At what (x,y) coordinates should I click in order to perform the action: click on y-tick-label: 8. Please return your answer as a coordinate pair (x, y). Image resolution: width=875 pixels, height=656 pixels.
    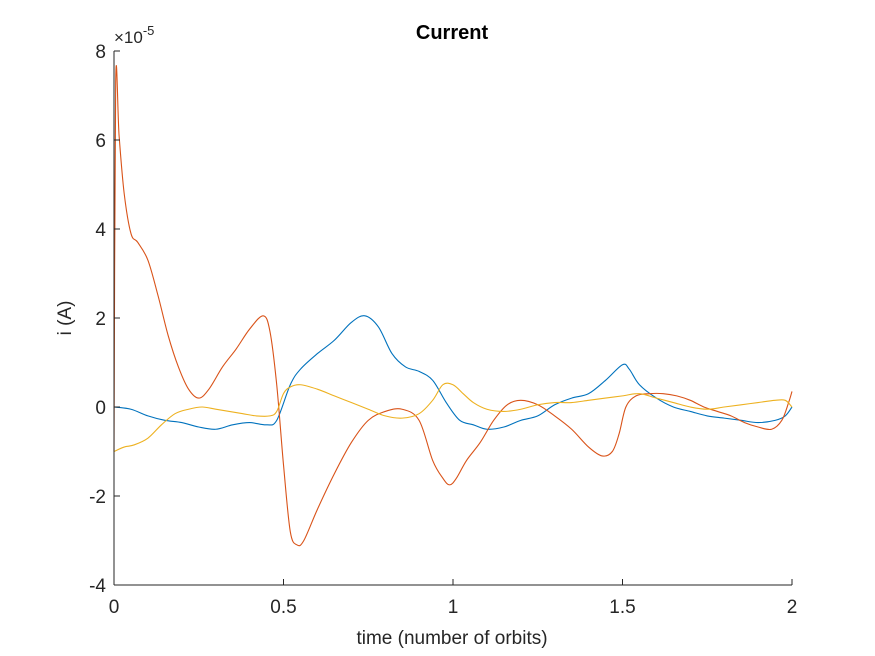
    Looking at the image, I should click on (100, 52).